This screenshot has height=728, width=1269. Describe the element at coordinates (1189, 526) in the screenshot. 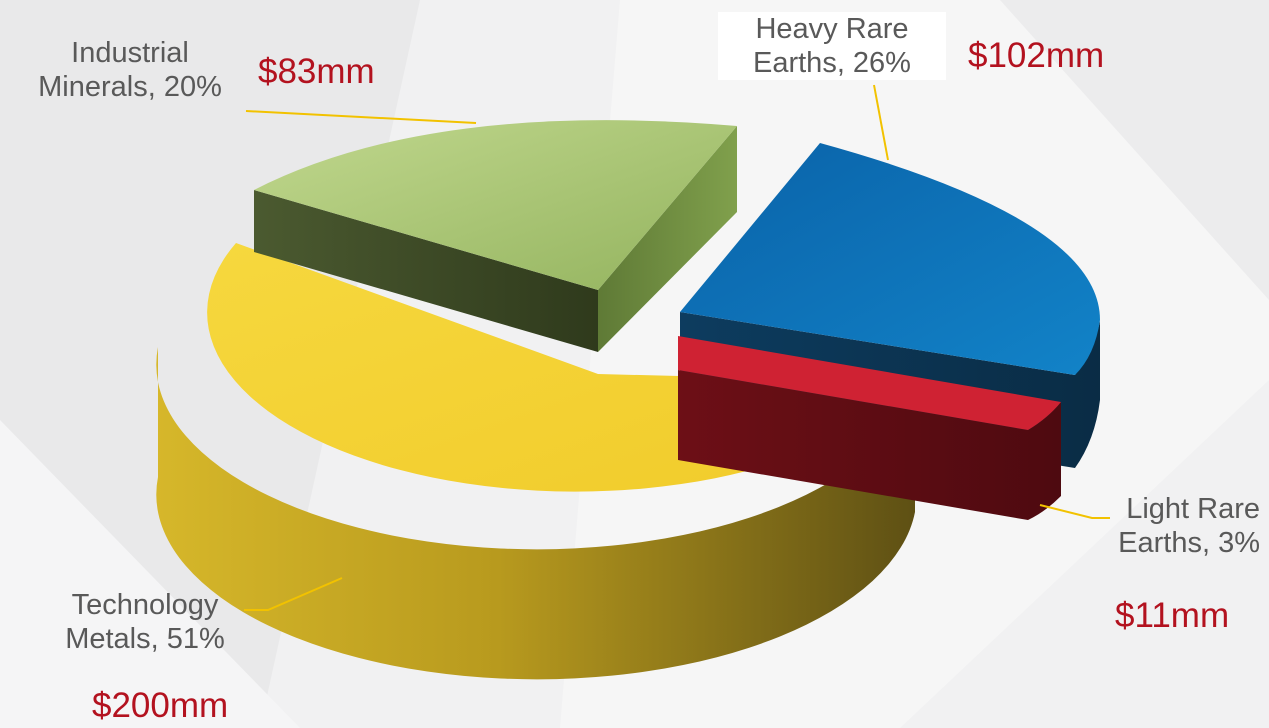

I see `label-light-rare-earths: Light Rare Earths, 3%` at that location.